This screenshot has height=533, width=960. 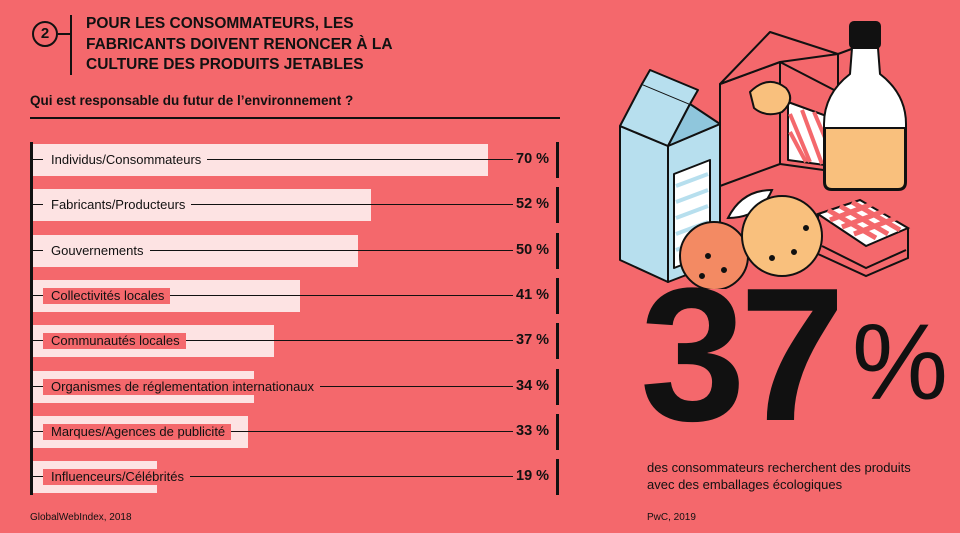 I want to click on value-label: 70 %, so click(x=533, y=159).